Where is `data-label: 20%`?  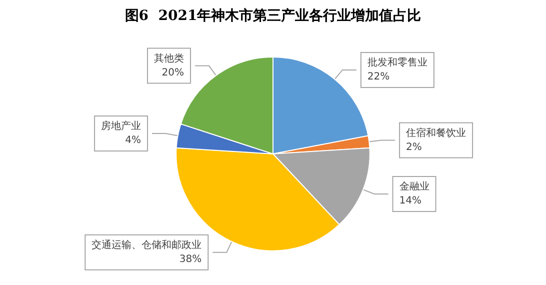 data-label: 20% is located at coordinates (173, 72).